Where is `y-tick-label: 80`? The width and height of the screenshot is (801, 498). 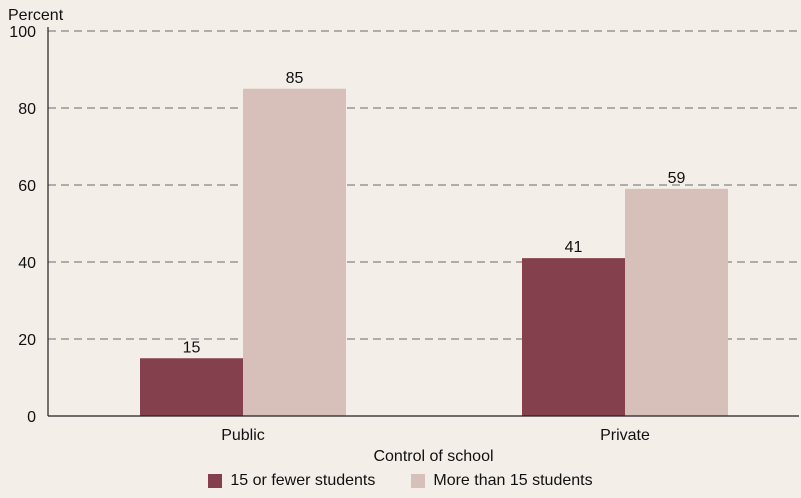
y-tick-label: 80 is located at coordinates (27, 109).